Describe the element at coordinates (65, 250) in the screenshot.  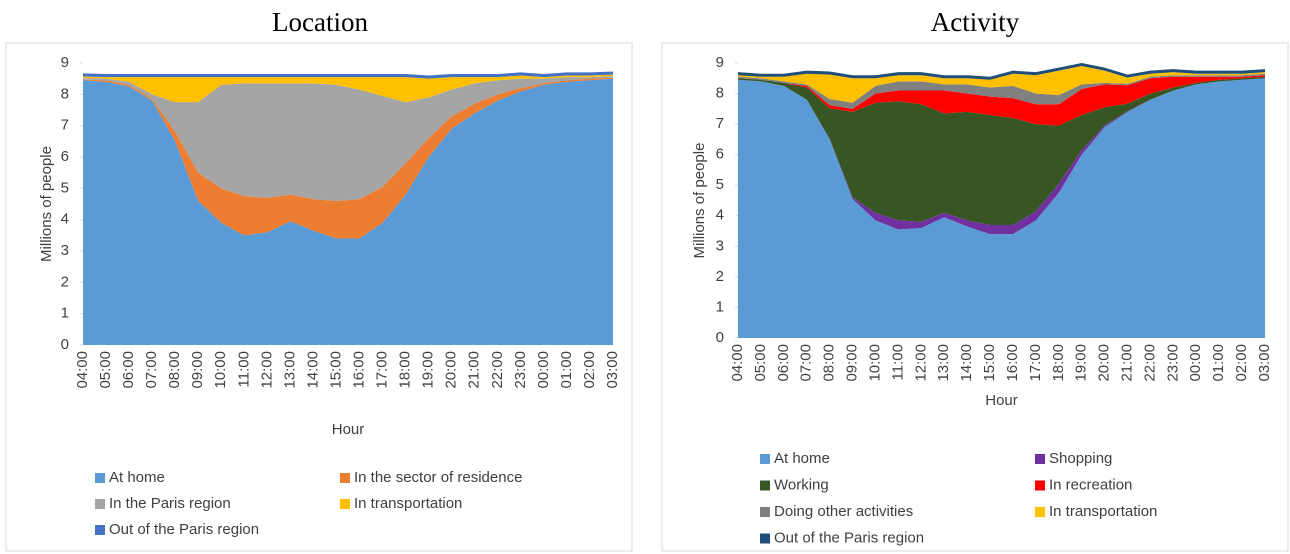
I see `y-tick-label: 3` at that location.